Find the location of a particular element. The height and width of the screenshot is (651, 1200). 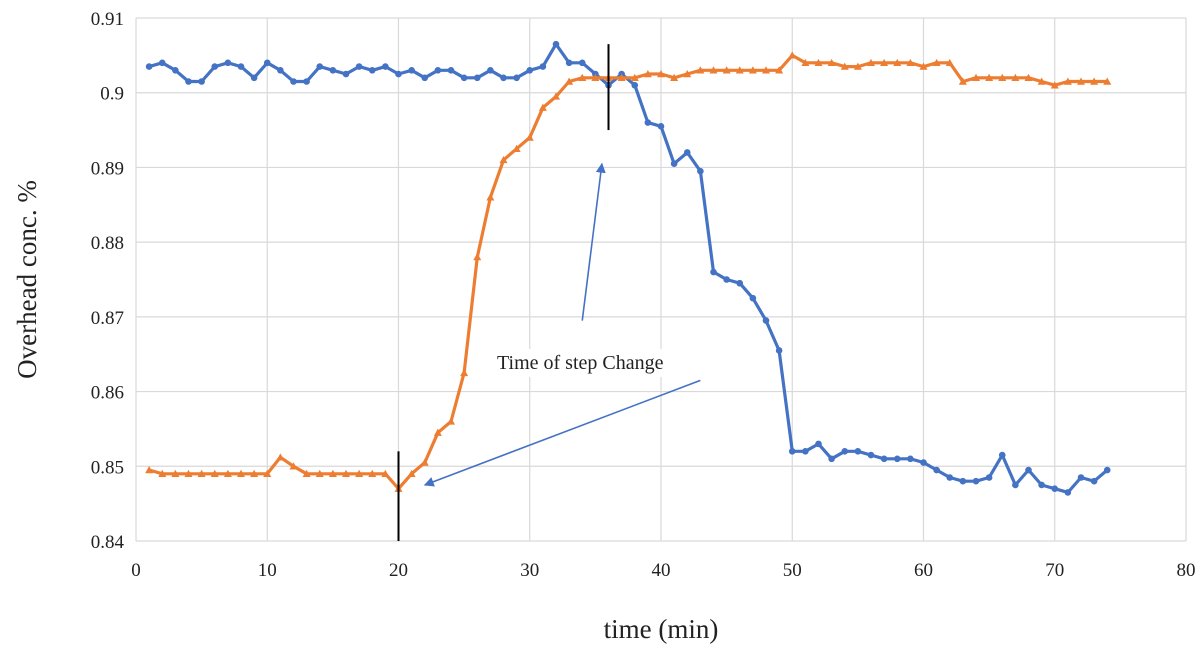

x-tick-label: 0 is located at coordinates (136, 570).